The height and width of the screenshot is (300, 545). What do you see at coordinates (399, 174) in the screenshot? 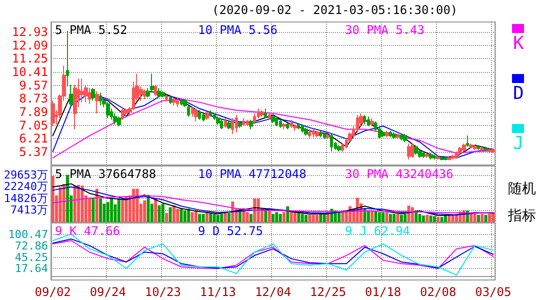
I see `text: 30 PMA 43240436` at bounding box center [399, 174].